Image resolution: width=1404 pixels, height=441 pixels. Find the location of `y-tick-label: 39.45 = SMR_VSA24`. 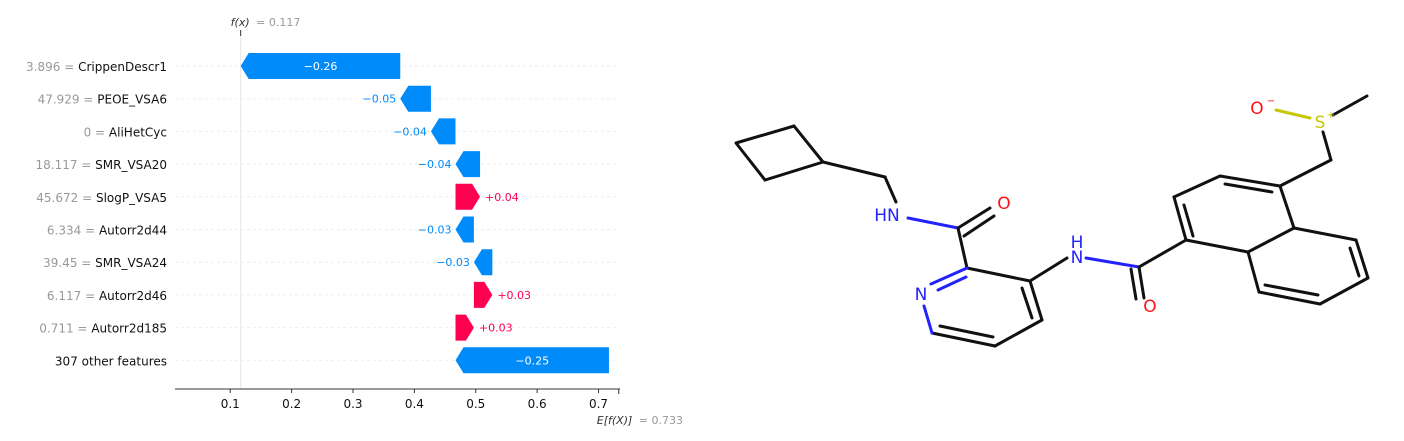

y-tick-label: 39.45 = SMR_VSA24 is located at coordinates (105, 263).